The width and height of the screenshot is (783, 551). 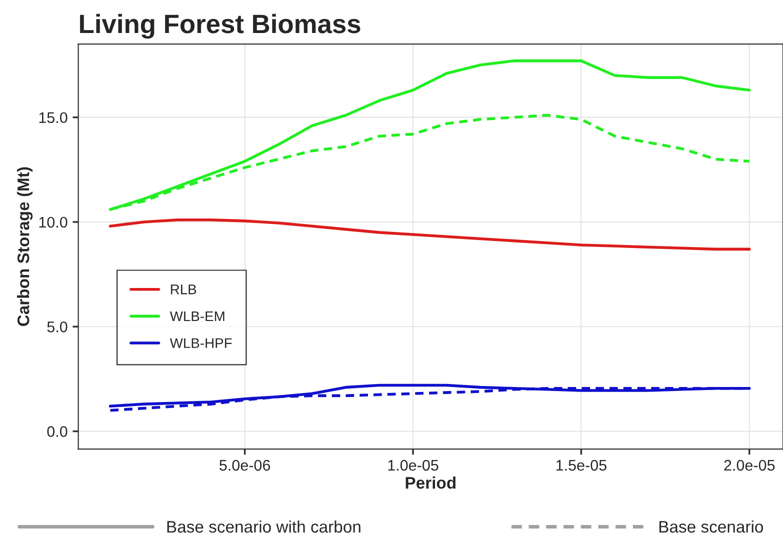 What do you see at coordinates (24, 246) in the screenshot?
I see `y-axis-title: Carbon Storage (Mt)` at bounding box center [24, 246].